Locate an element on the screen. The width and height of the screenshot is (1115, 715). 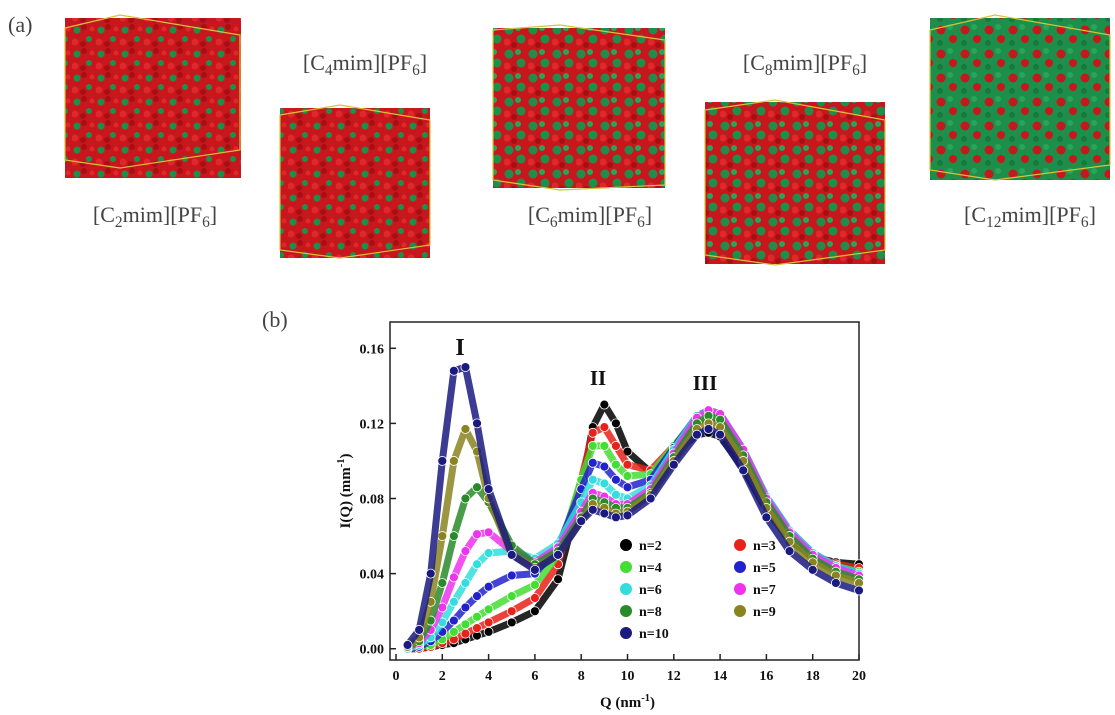
x-tick-label: 20 is located at coordinates (859, 676).